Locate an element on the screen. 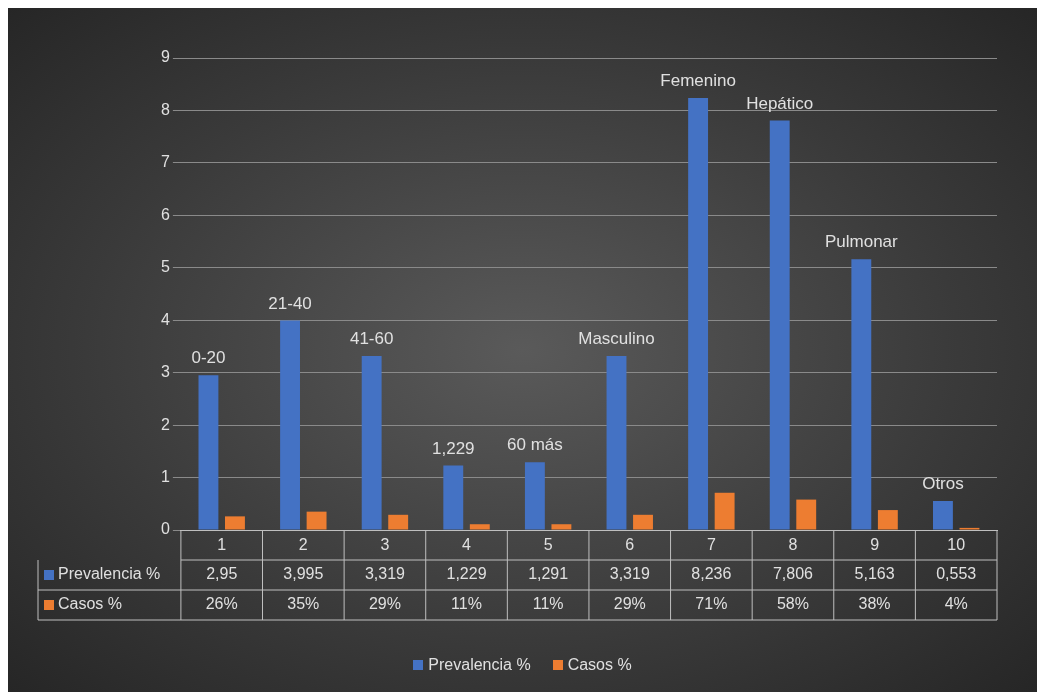 The image size is (1045, 700). text: Prevalencia % is located at coordinates (479, 664).